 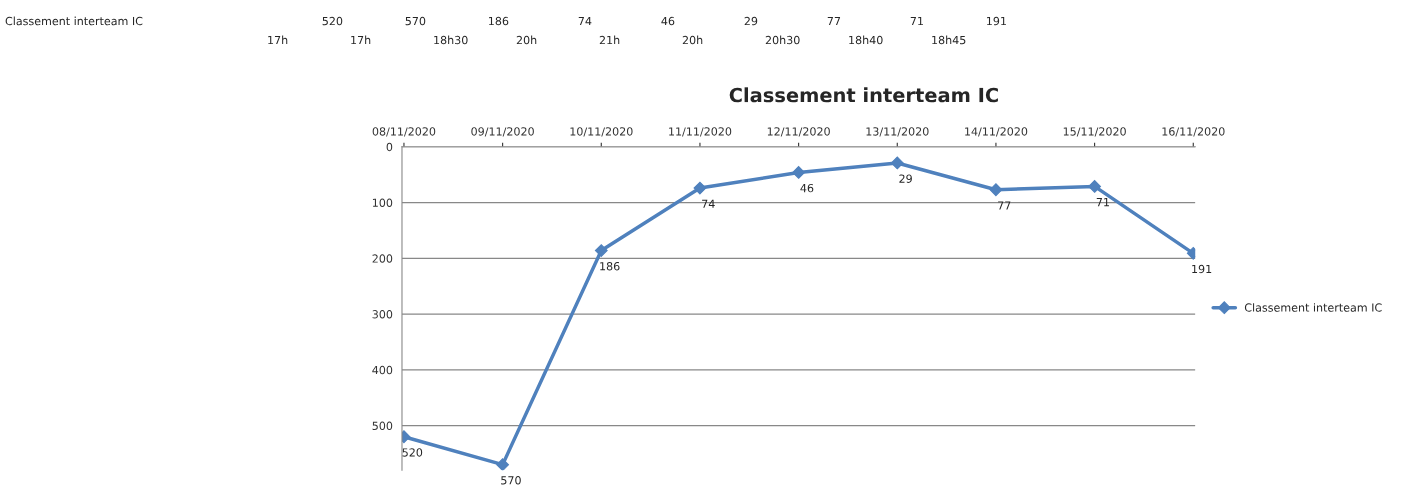 I want to click on x-tick-label: 10/11/2020, so click(x=601, y=132).